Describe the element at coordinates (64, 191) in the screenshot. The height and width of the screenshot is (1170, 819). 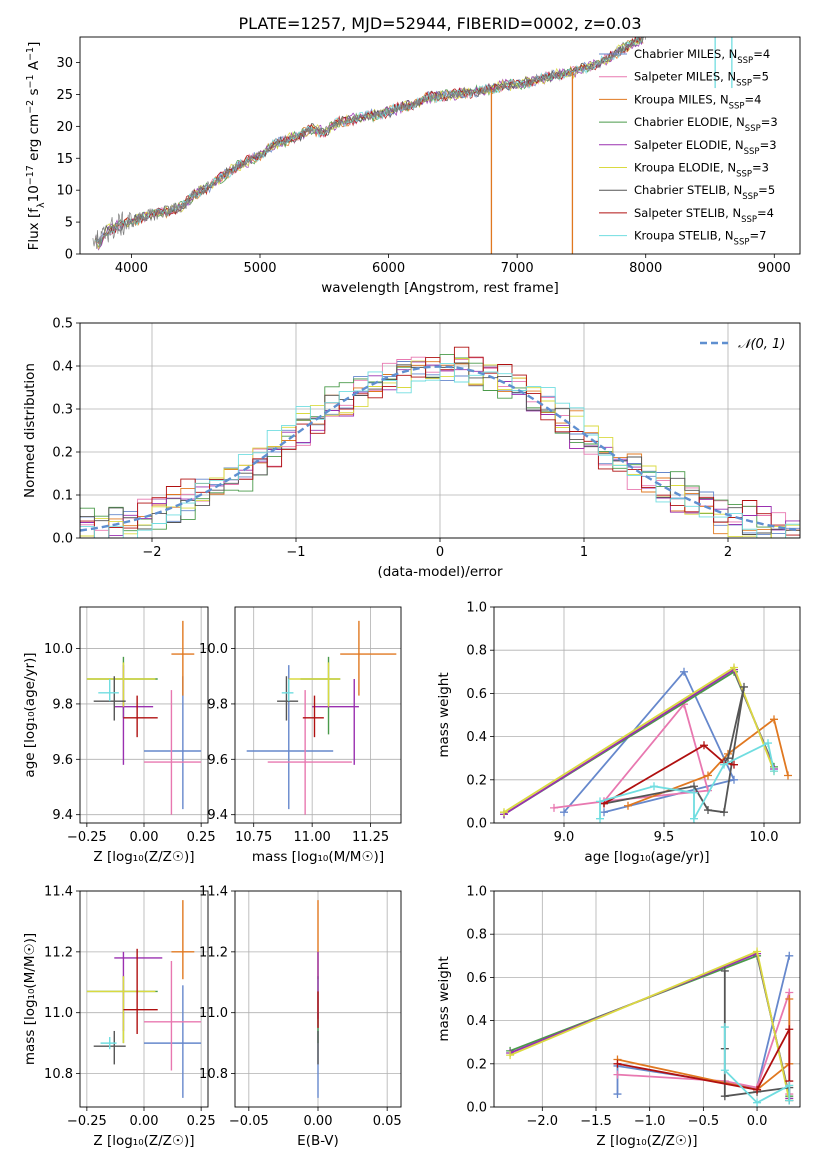
I see `y-tick-label: 10` at that location.